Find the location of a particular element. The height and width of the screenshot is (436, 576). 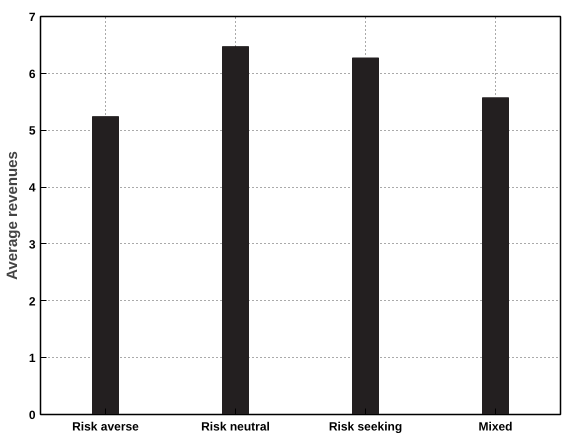

y-tick-label: 0 is located at coordinates (32, 415).